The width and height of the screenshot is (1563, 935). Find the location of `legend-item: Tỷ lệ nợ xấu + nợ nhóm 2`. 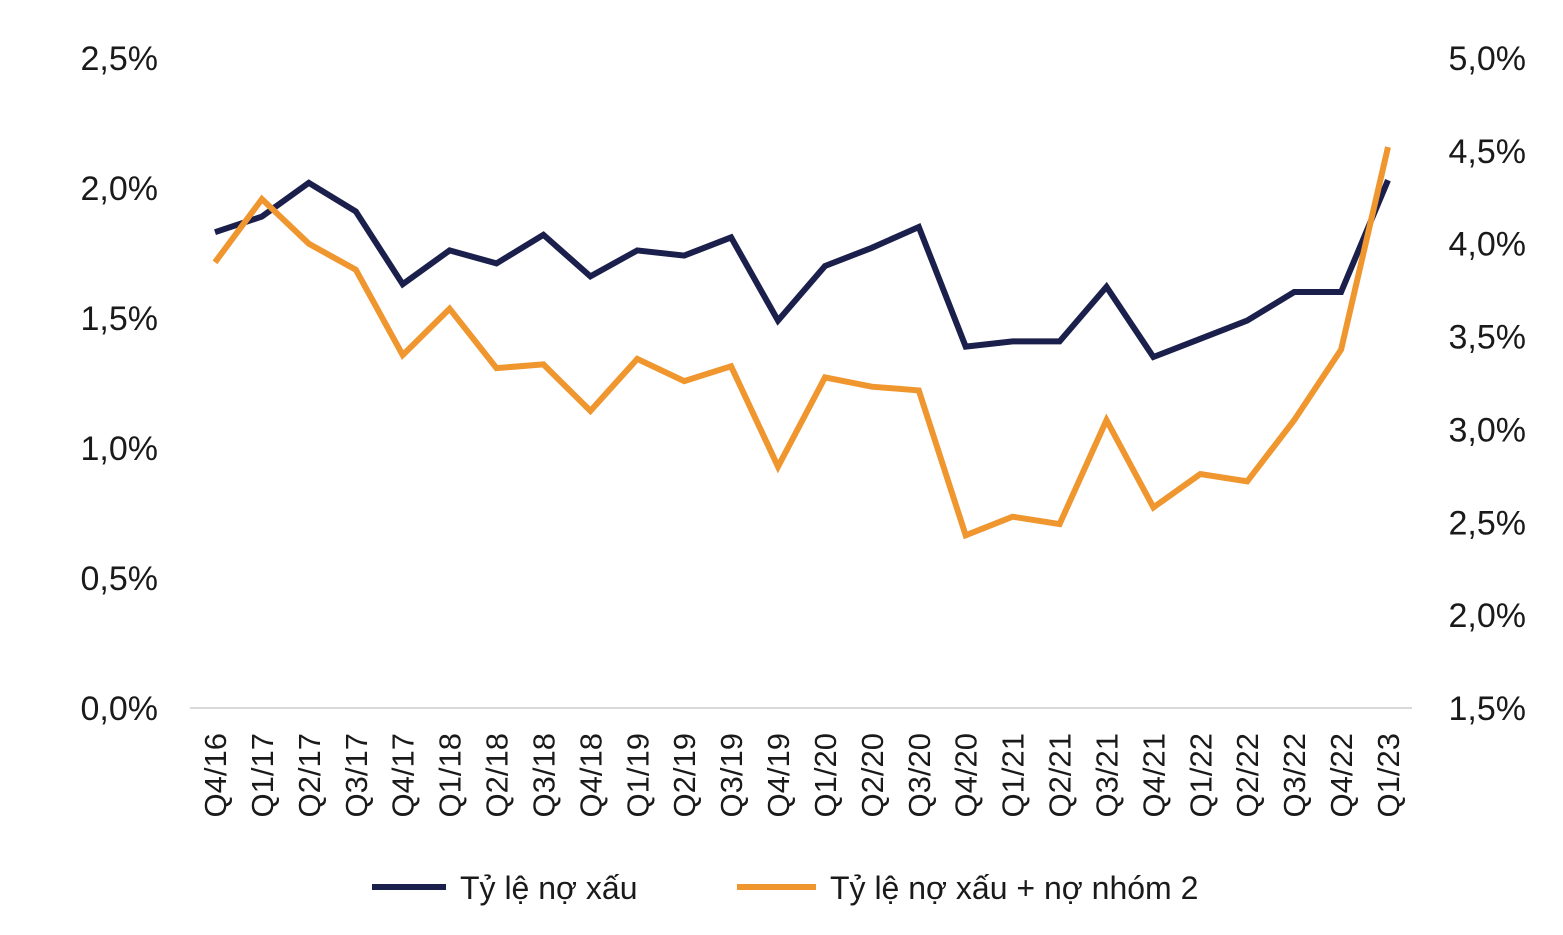

legend-item: Tỷ lệ nợ xấu + nợ nhóm 2 is located at coordinates (967, 888).